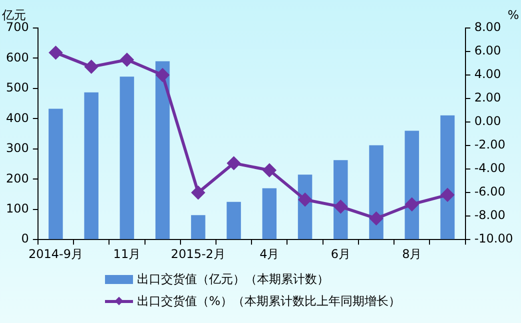 The image size is (521, 323). Describe the element at coordinates (488, 27) in the screenshot. I see `y2-tick-label: 8.00` at that location.